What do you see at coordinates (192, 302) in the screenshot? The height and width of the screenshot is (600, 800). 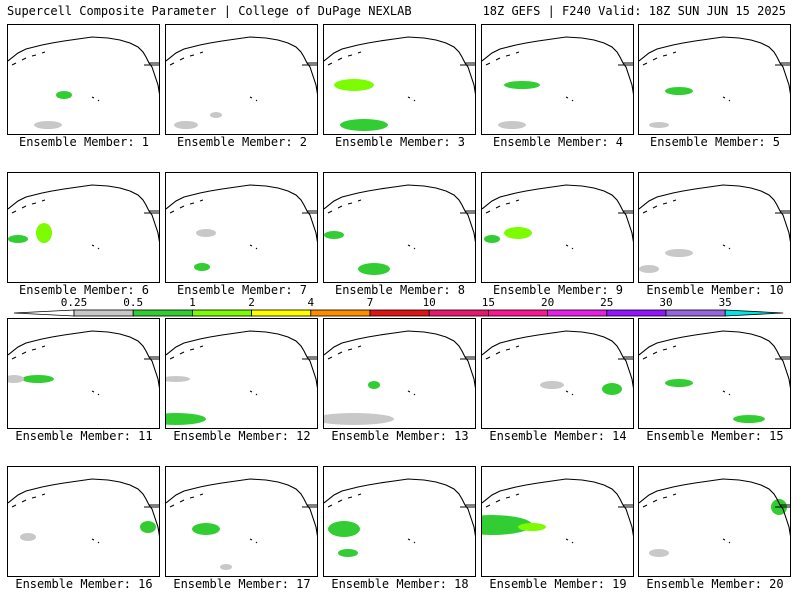 I see `colorbar-tick-label: 1` at bounding box center [192, 302].